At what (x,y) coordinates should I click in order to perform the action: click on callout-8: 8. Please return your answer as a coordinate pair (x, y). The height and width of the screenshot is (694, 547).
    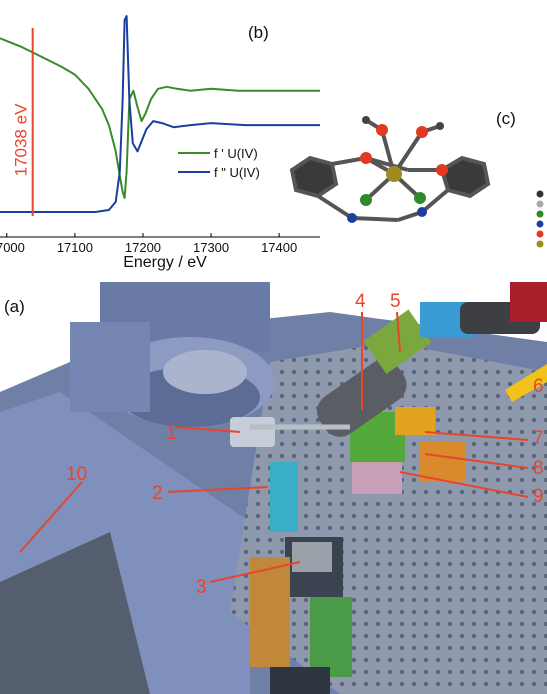
    Looking at the image, I should click on (538, 468).